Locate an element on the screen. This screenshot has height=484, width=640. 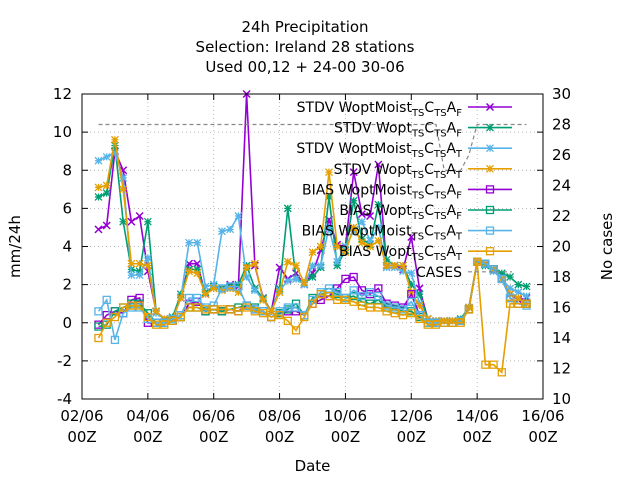
y2-tick-label: 16 is located at coordinates (561, 308).